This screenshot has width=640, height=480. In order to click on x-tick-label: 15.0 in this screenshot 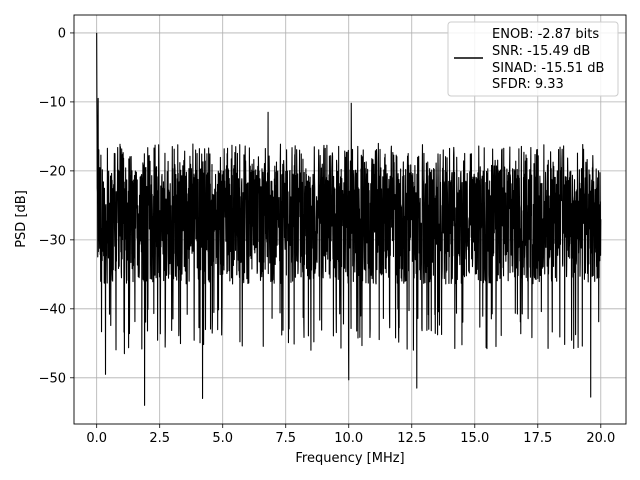, I will do `click(474, 438)`.